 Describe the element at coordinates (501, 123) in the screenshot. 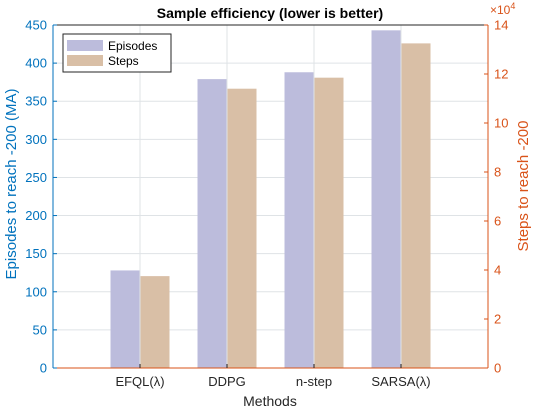

I see `y-tick-label-right: 10` at that location.